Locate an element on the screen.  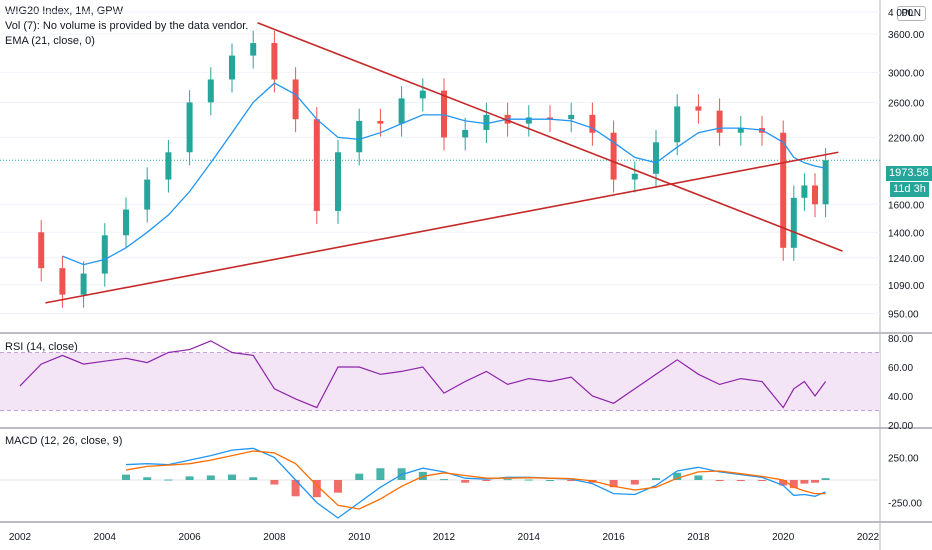
x-tick-label: 2002 is located at coordinates (20, 537).